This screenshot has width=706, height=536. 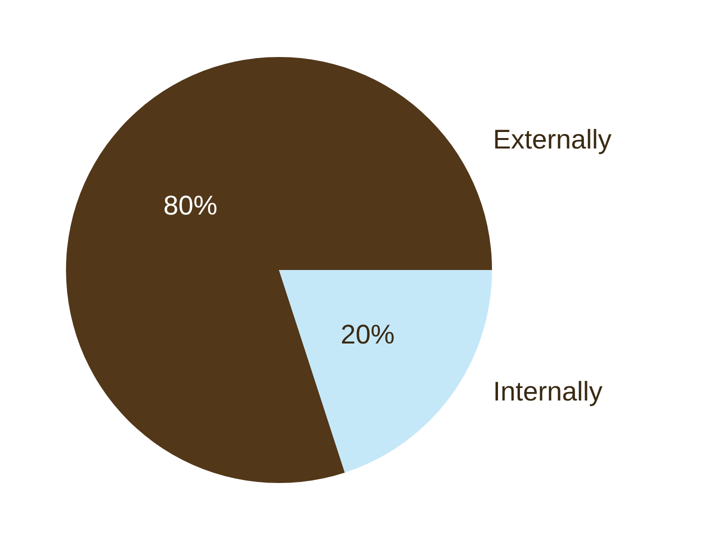 What do you see at coordinates (190, 205) in the screenshot?
I see `data-label: 80%` at bounding box center [190, 205].